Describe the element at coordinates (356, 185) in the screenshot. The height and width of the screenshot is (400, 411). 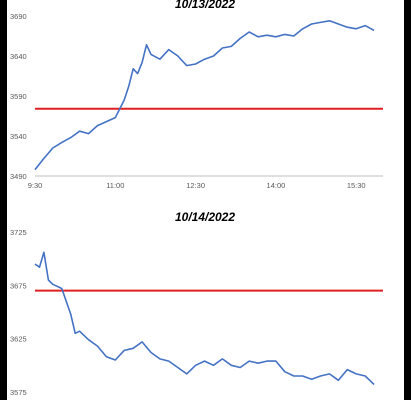
I see `x-tick-label: 15:30` at that location.